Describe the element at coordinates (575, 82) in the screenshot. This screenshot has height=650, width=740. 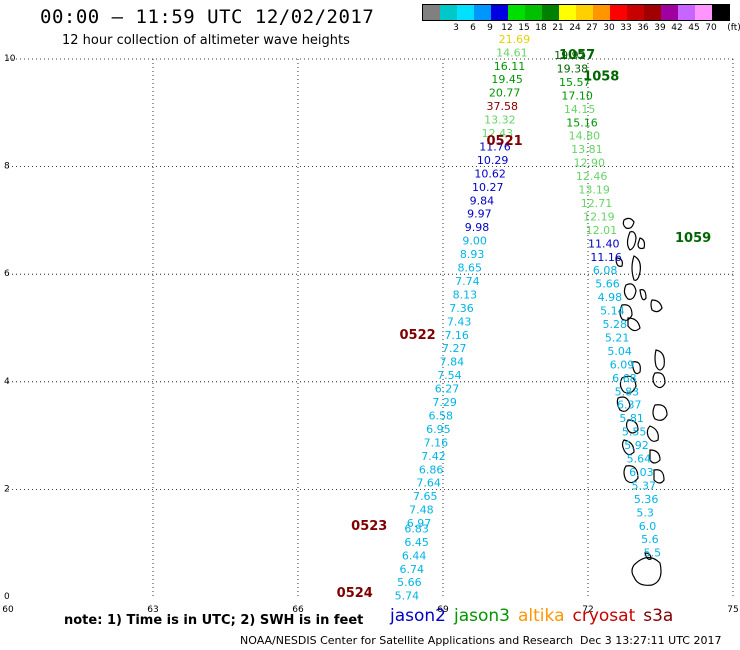
I see `wave-height-value: 15.57` at that location.